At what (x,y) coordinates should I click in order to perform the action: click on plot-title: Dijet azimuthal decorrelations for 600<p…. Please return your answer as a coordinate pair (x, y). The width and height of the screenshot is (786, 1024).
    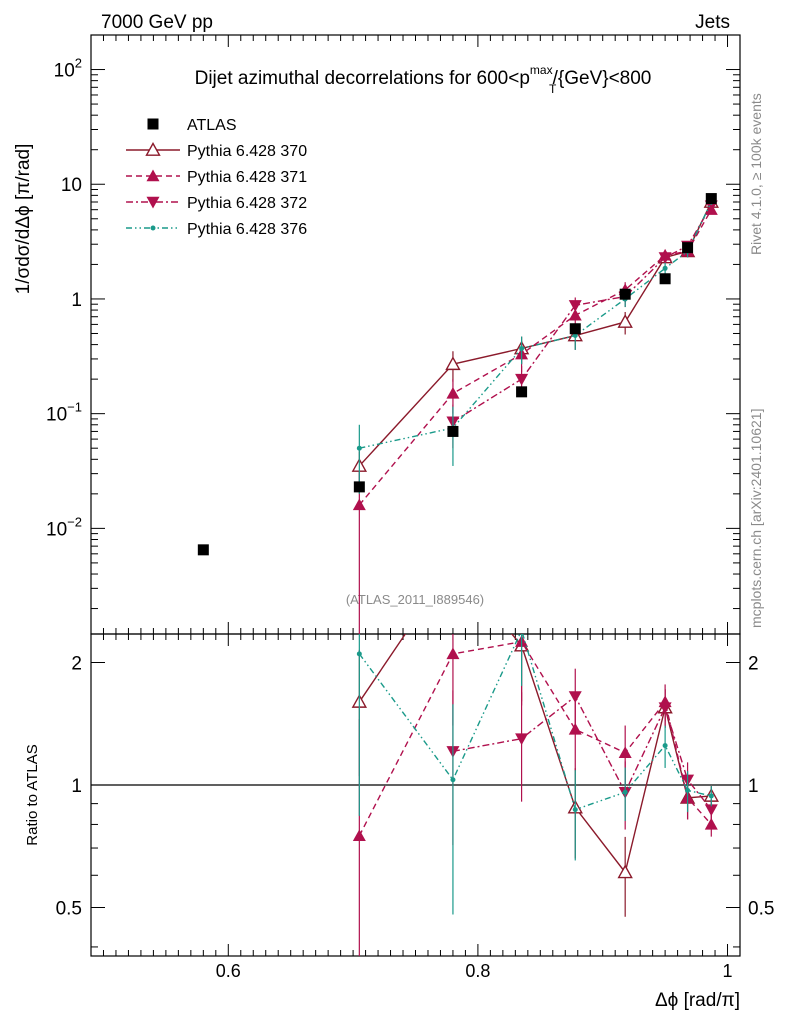
    Looking at the image, I should click on (423, 76).